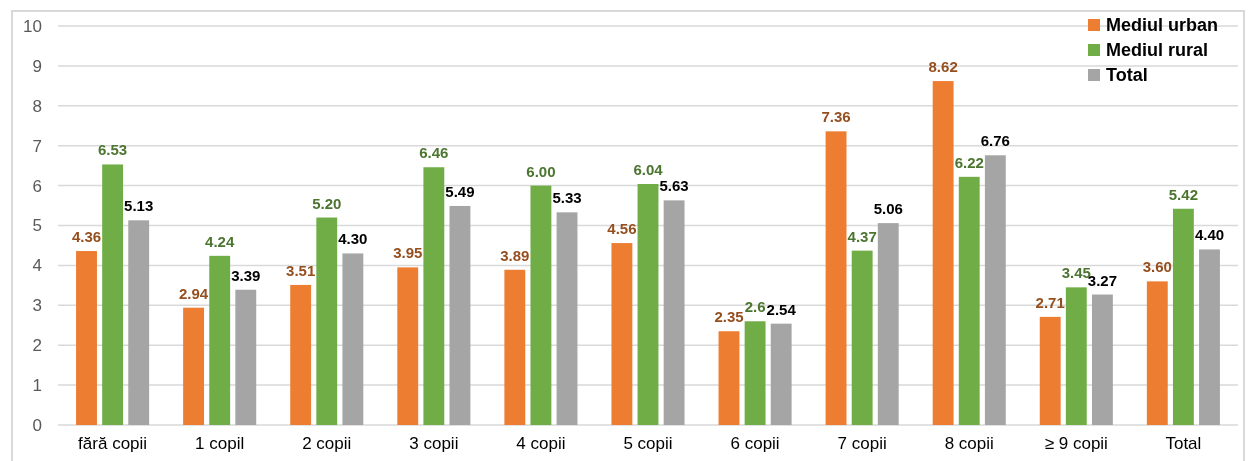 This screenshot has width=1254, height=461. What do you see at coordinates (246, 275) in the screenshot?
I see `data-label: 3.39` at bounding box center [246, 275].